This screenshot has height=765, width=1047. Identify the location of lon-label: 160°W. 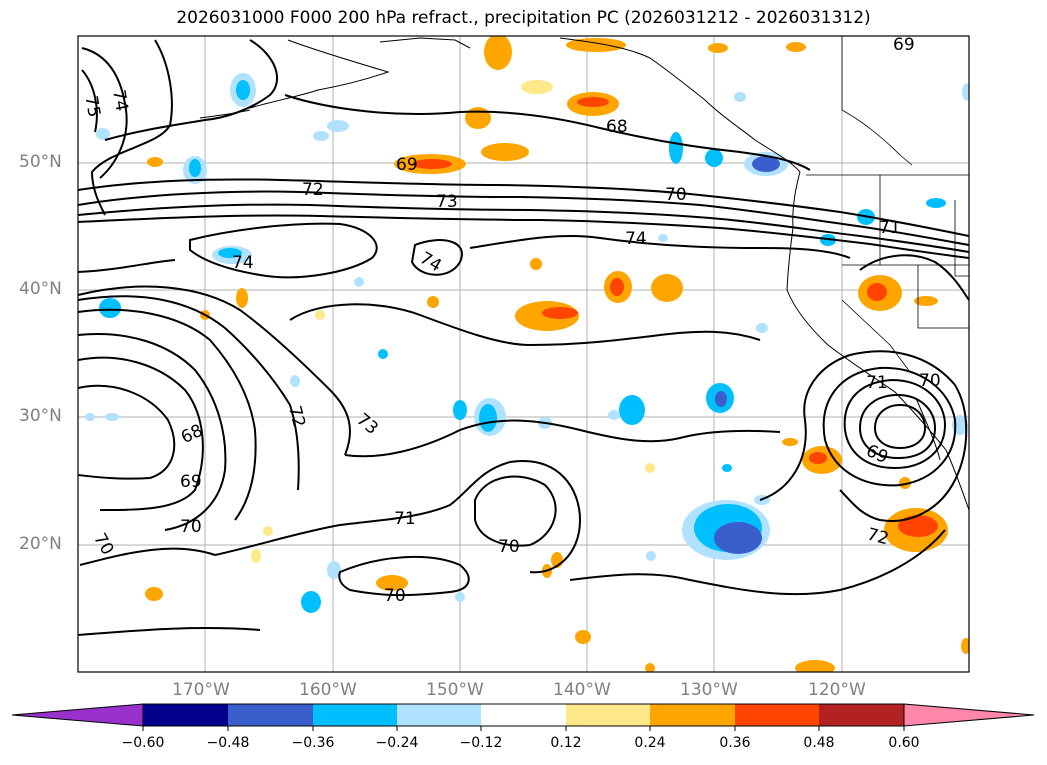
(328, 690).